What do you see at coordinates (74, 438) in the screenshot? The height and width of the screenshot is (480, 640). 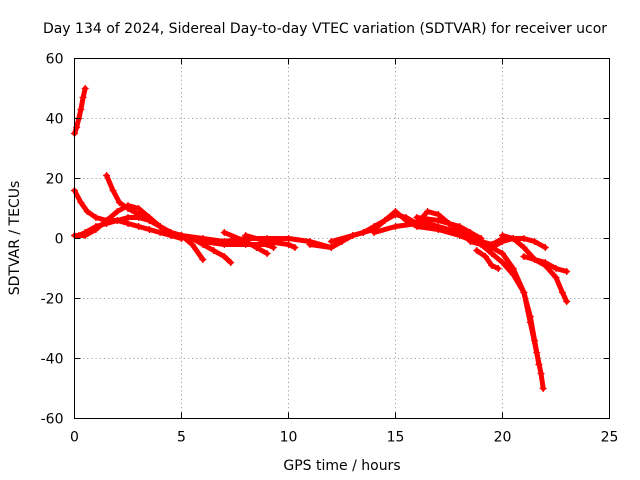 I see `x-tick-label: 0` at bounding box center [74, 438].